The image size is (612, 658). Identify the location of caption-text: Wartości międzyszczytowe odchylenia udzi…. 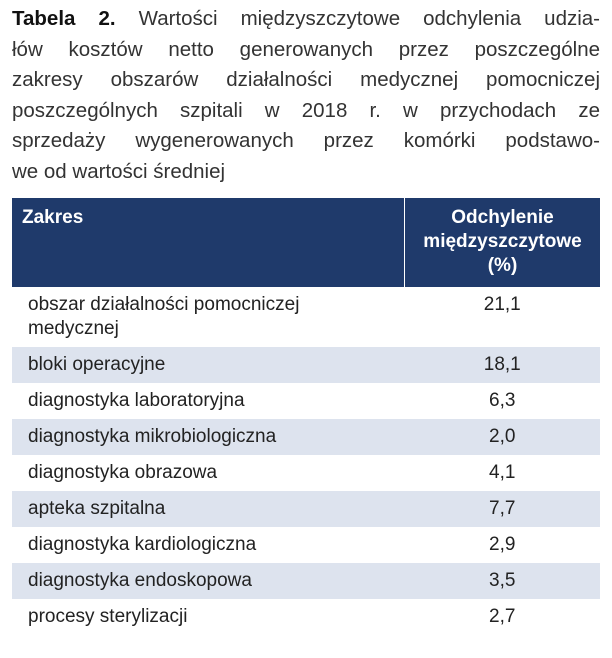
(369, 18).